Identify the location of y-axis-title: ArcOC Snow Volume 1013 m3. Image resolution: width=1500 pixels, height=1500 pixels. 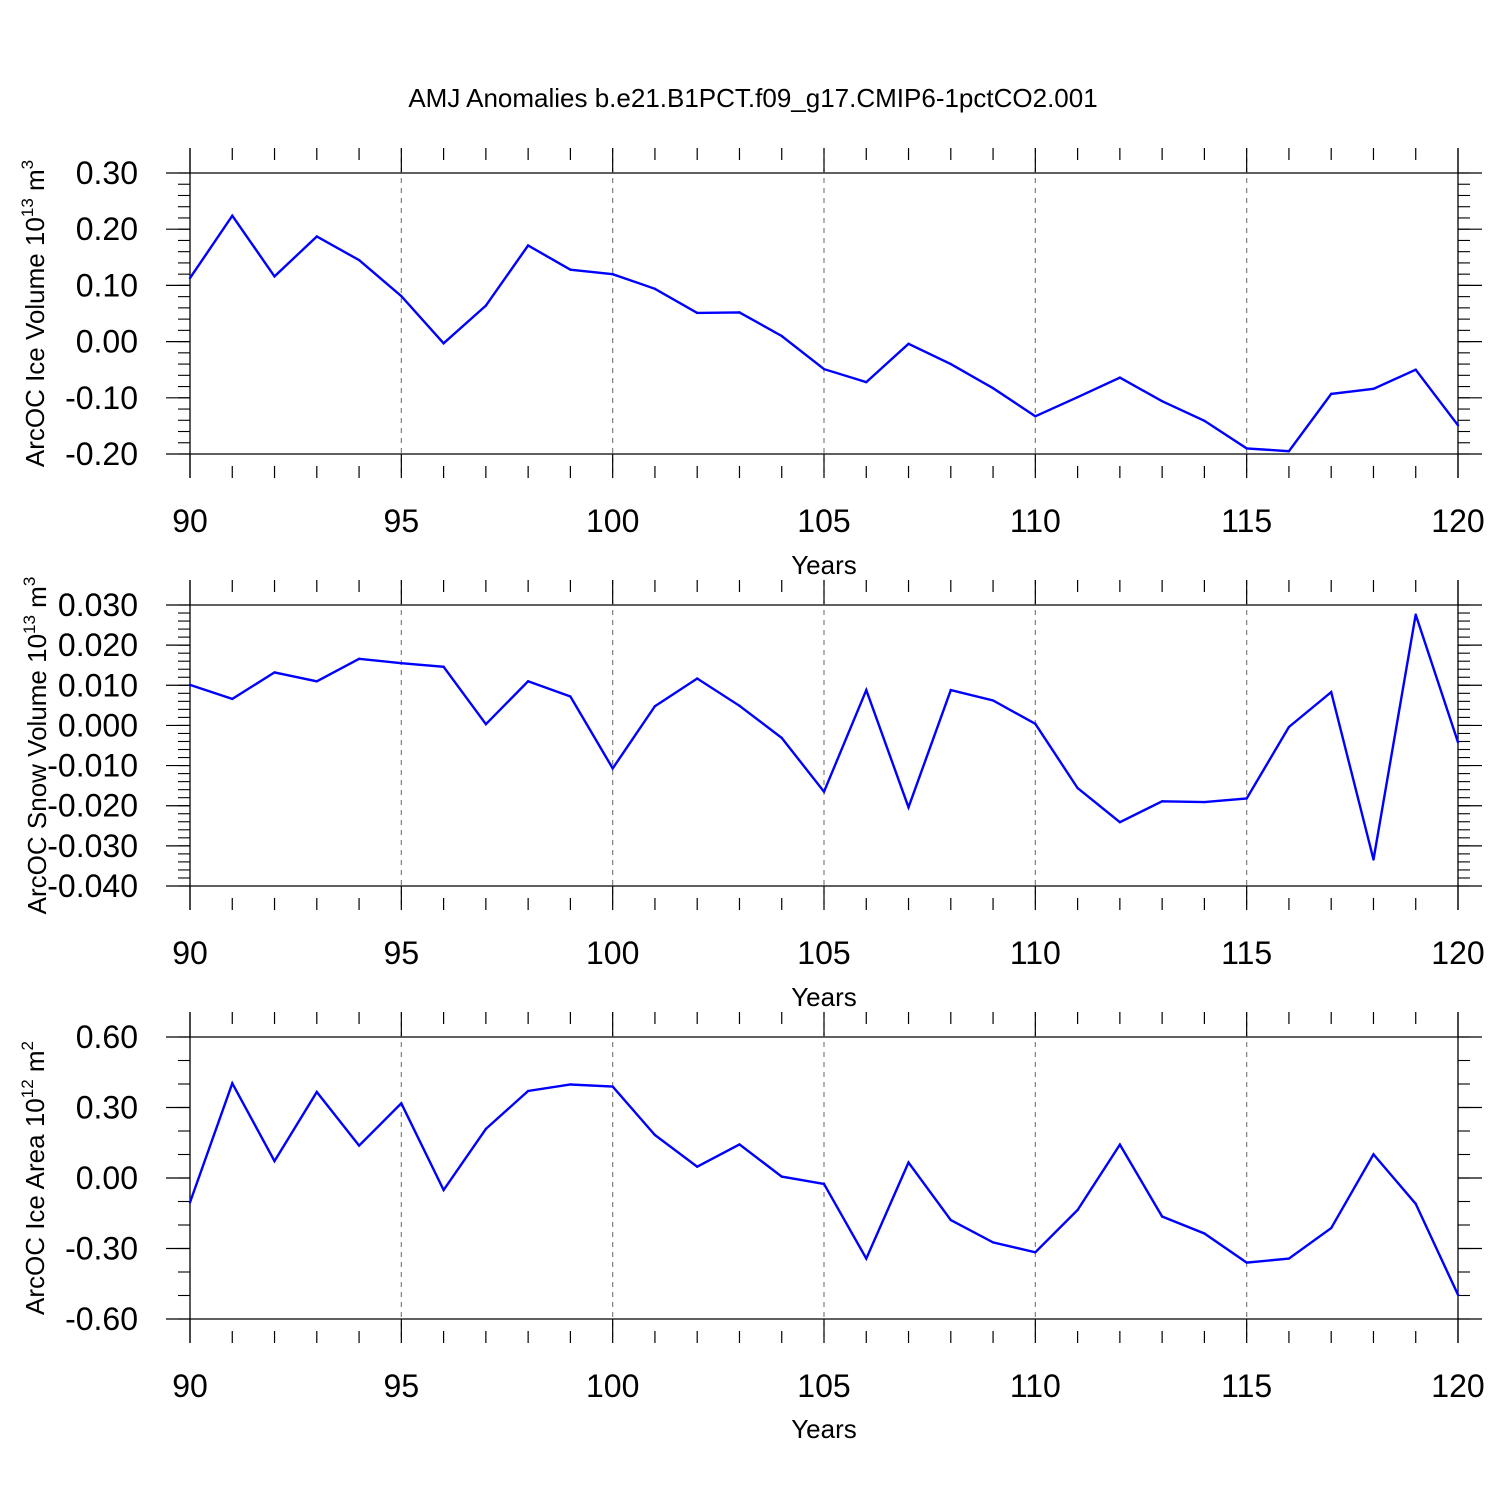
(36, 746).